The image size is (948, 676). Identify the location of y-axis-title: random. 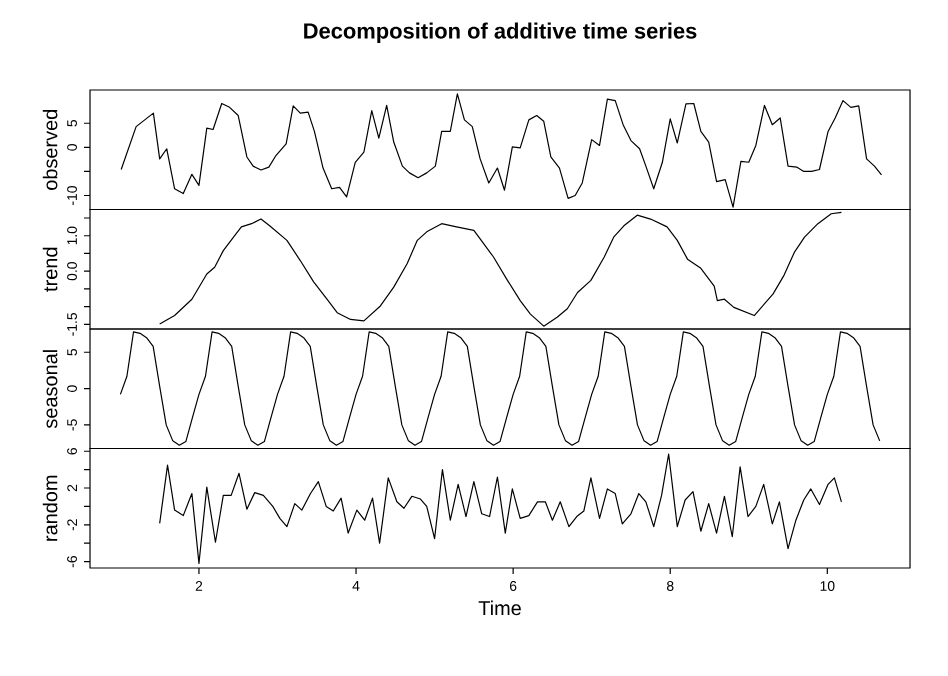
(50, 508).